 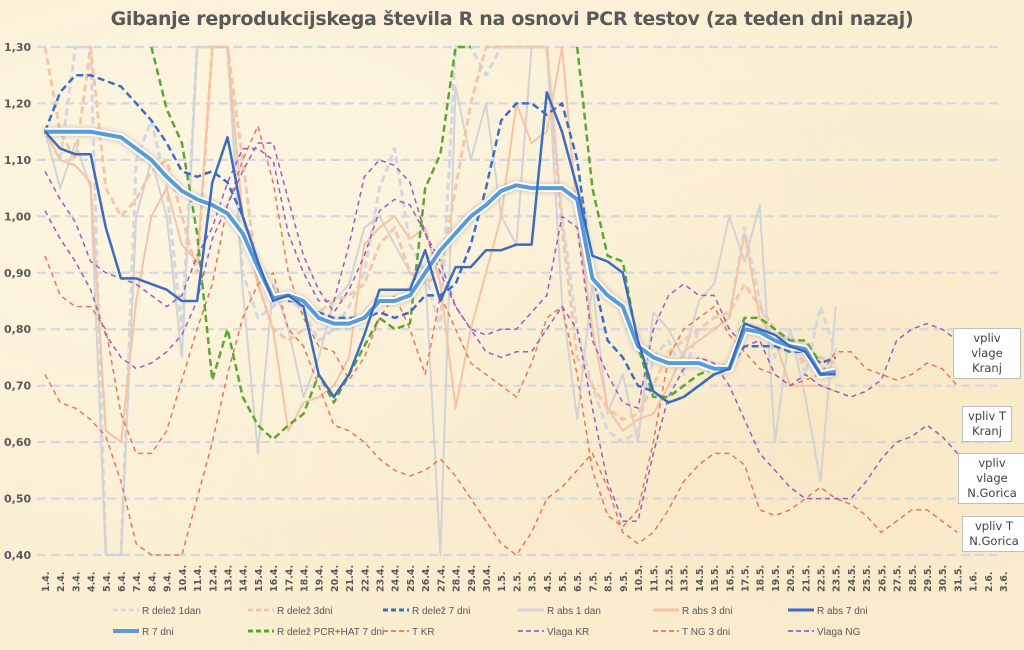 I want to click on x-tick-label: 17.4., so click(x=289, y=578).